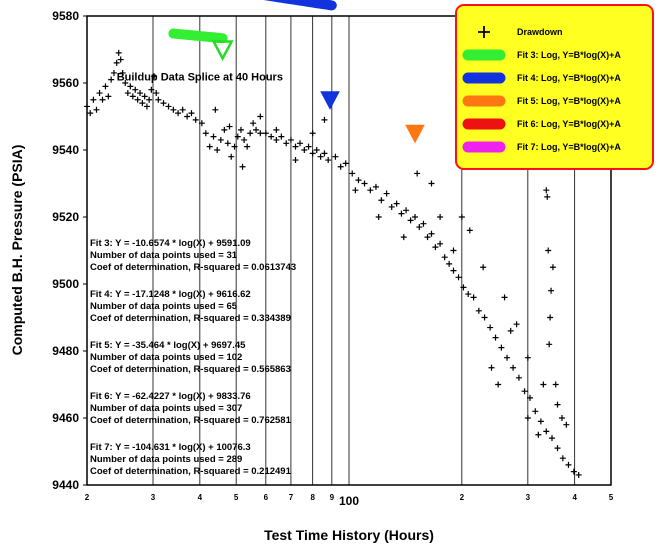 The height and width of the screenshot is (548, 663). What do you see at coordinates (170, 447) in the screenshot?
I see `fit-equation: Fit 7: Y = -104.631 * log(X) + 10076.3` at bounding box center [170, 447].